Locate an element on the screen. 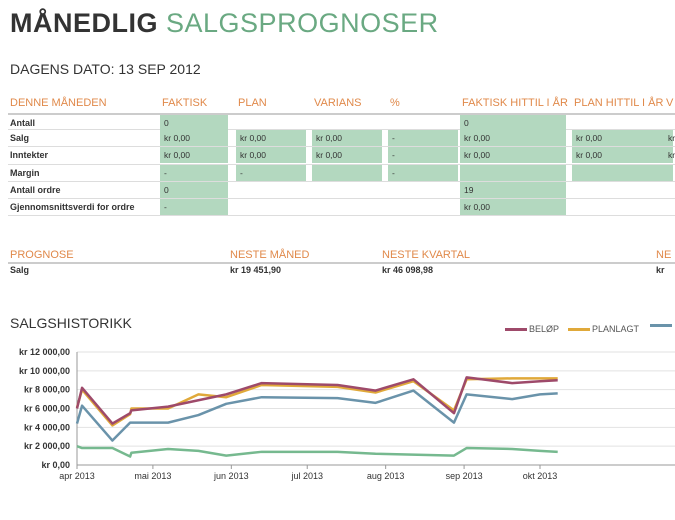 Image resolution: width=675 pixels, height=520 pixels. table-row: Gjennomsnittsverdi for ordre - kr 0,00 is located at coordinates (341, 207).